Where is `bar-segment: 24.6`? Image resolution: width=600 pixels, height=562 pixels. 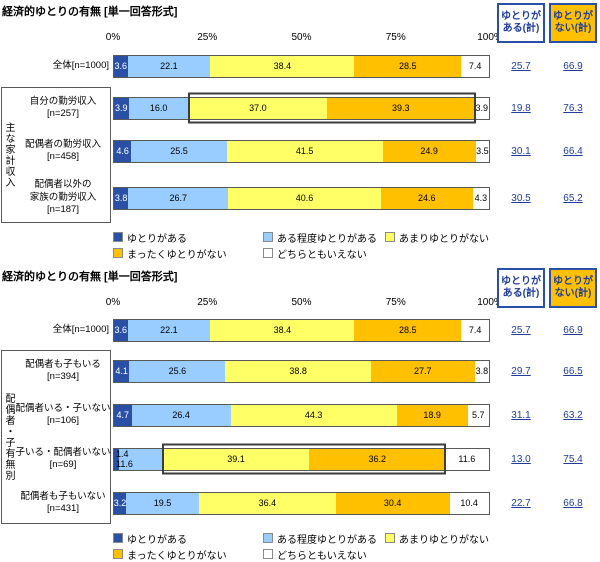
bar-segment: 24.6 is located at coordinates (426, 198).